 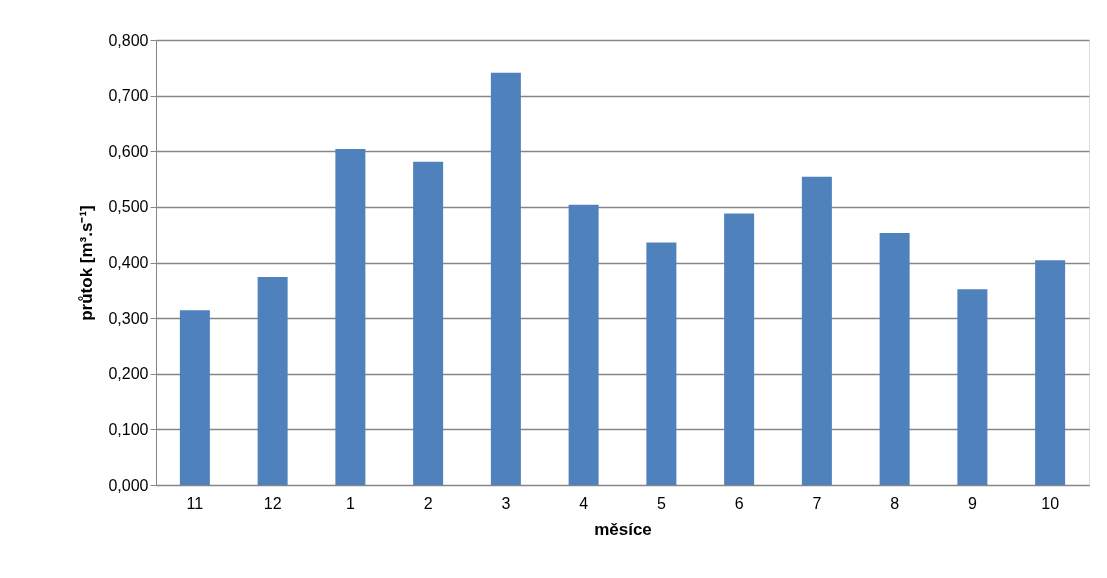 What do you see at coordinates (817, 503) in the screenshot?
I see `x-tick-label: 7` at bounding box center [817, 503].